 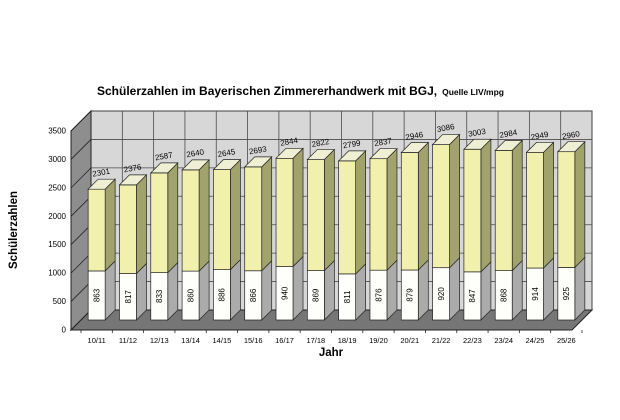 What do you see at coordinates (446, 128) in the screenshot?
I see `bar-total-label: 3086` at bounding box center [446, 128].